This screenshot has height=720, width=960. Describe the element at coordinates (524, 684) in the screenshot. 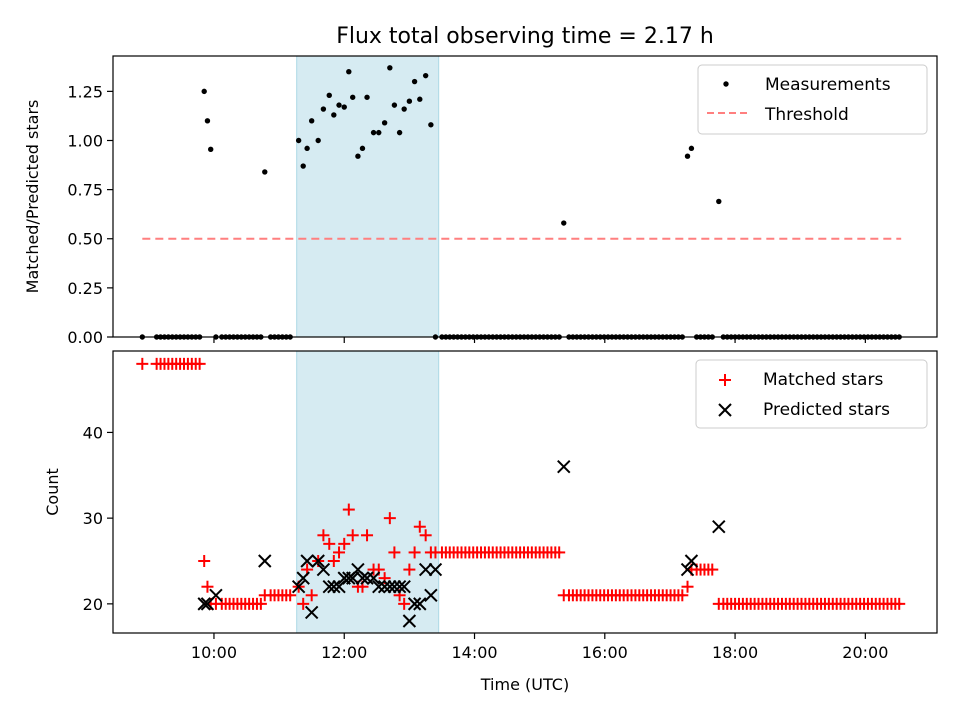

I see `x-axis-label: Time (UTC)` at that location.